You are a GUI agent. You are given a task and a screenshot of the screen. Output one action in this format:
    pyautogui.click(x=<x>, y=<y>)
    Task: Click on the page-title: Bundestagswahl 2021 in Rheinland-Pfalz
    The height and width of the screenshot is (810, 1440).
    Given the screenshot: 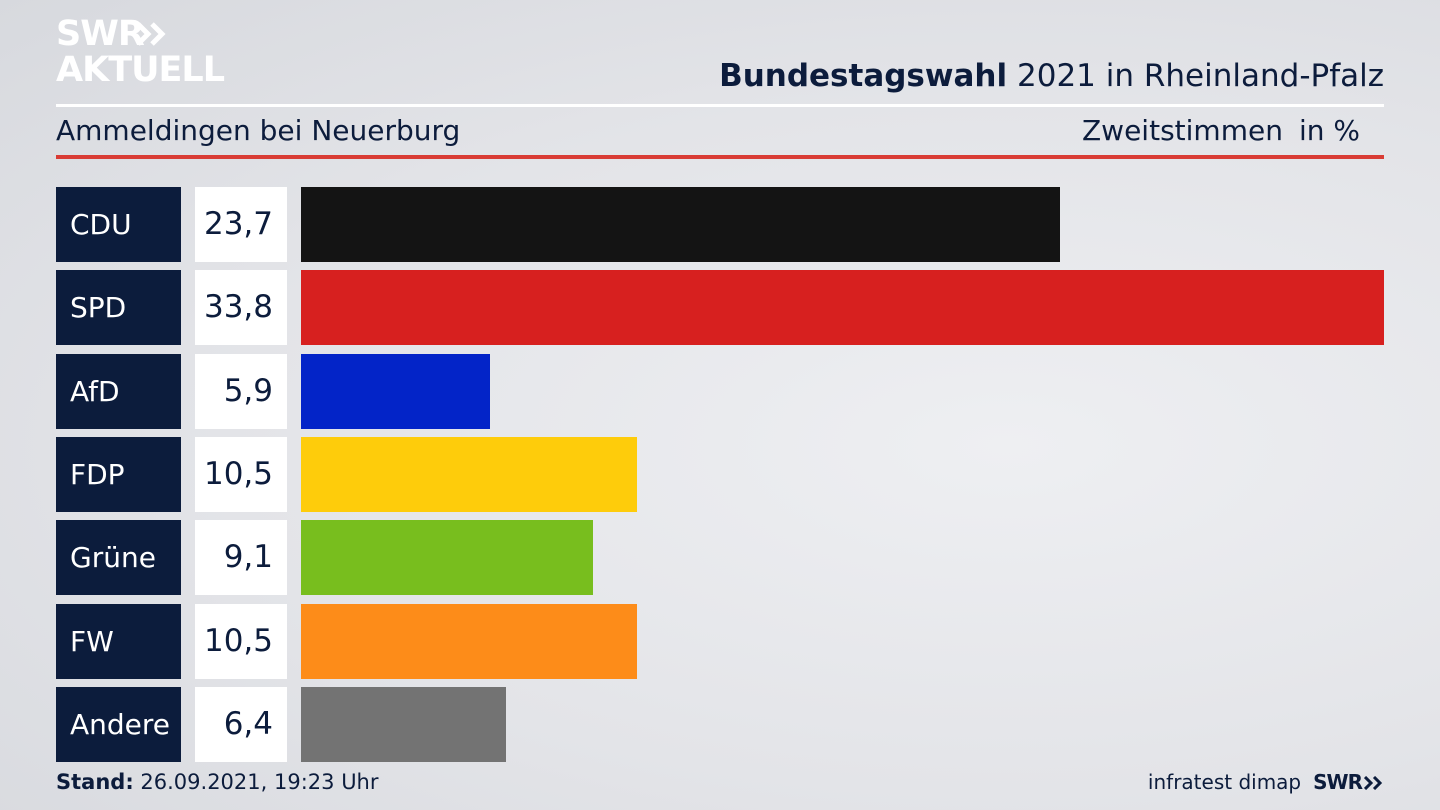 What is the action you would take?
    pyautogui.click(x=1051, y=76)
    